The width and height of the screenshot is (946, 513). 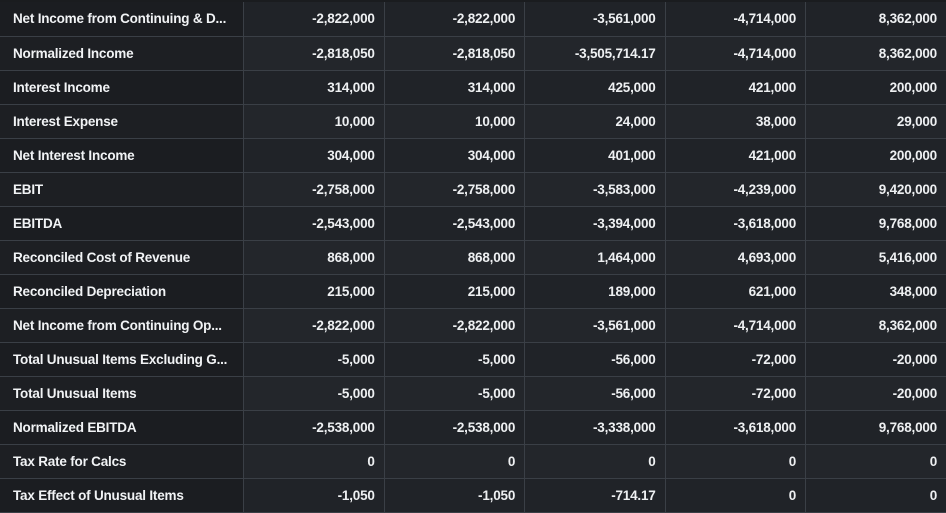 I want to click on row-label: Reconciled Cost of Revenue, so click(x=122, y=257).